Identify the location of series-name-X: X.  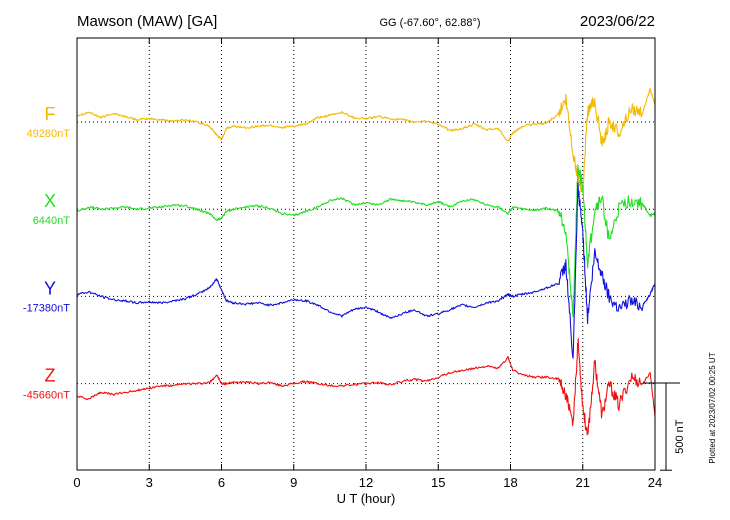
(50, 201).